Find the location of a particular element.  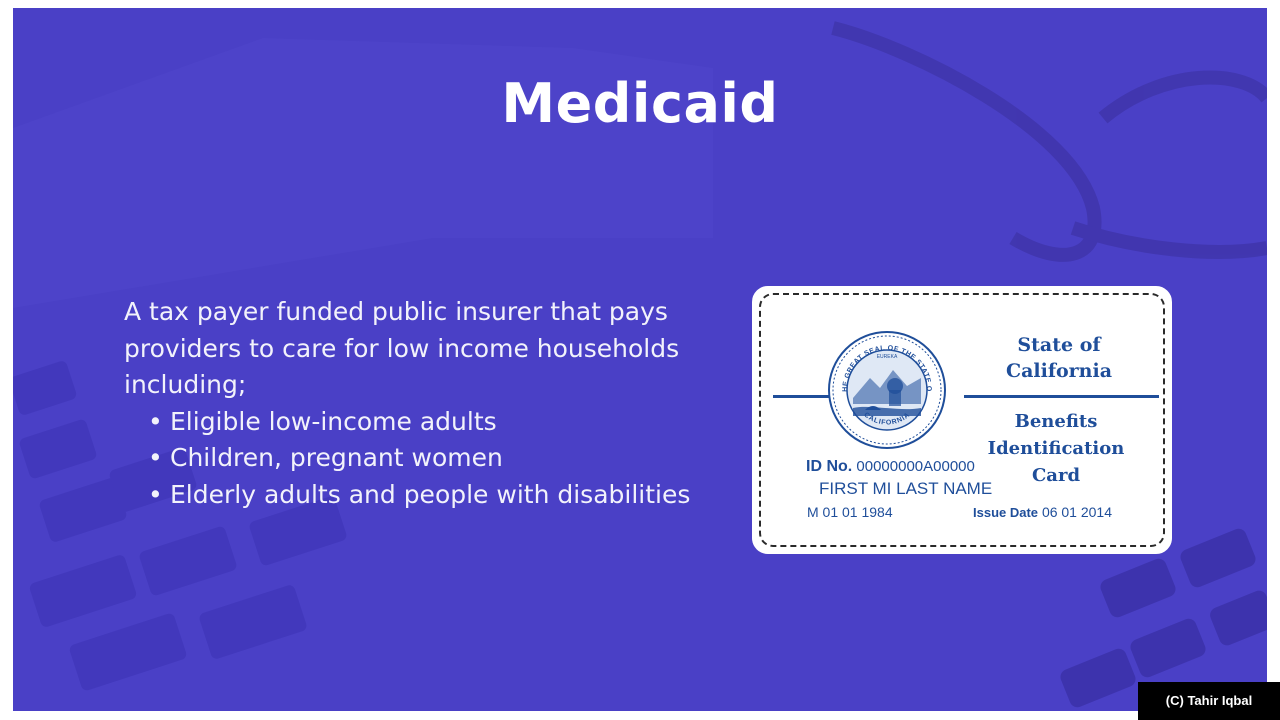

list-item-text: Eligible low-income adults is located at coordinates (333, 421).